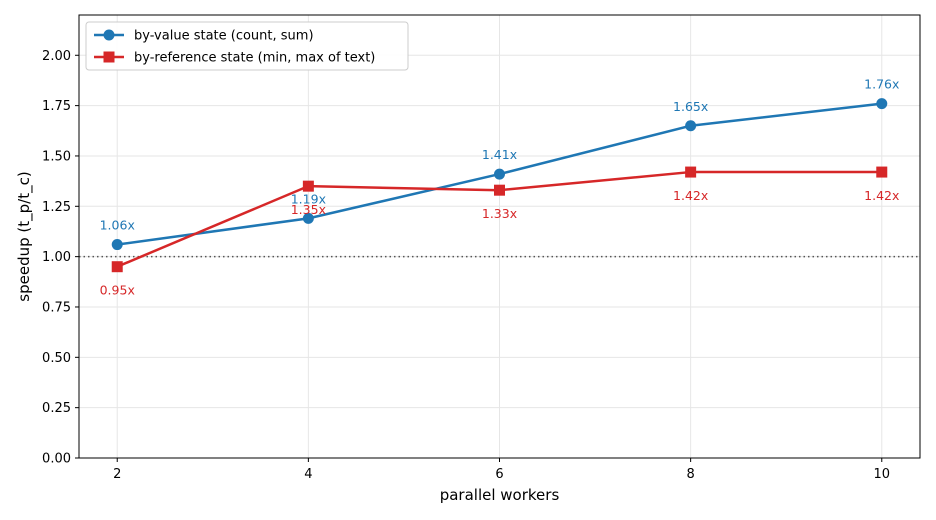 The image size is (936, 520). What do you see at coordinates (56, 408) in the screenshot?
I see `y-tick-label: 0.25` at bounding box center [56, 408].